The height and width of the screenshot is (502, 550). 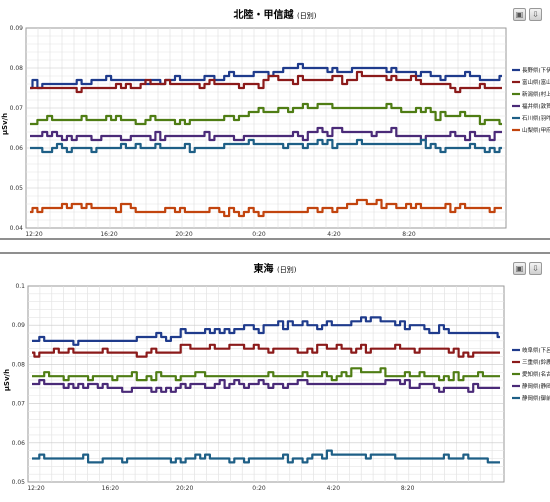 What do you see at coordinates (275, 267) in the screenshot?
I see `chart-title: 東海 (日別)` at bounding box center [275, 267].